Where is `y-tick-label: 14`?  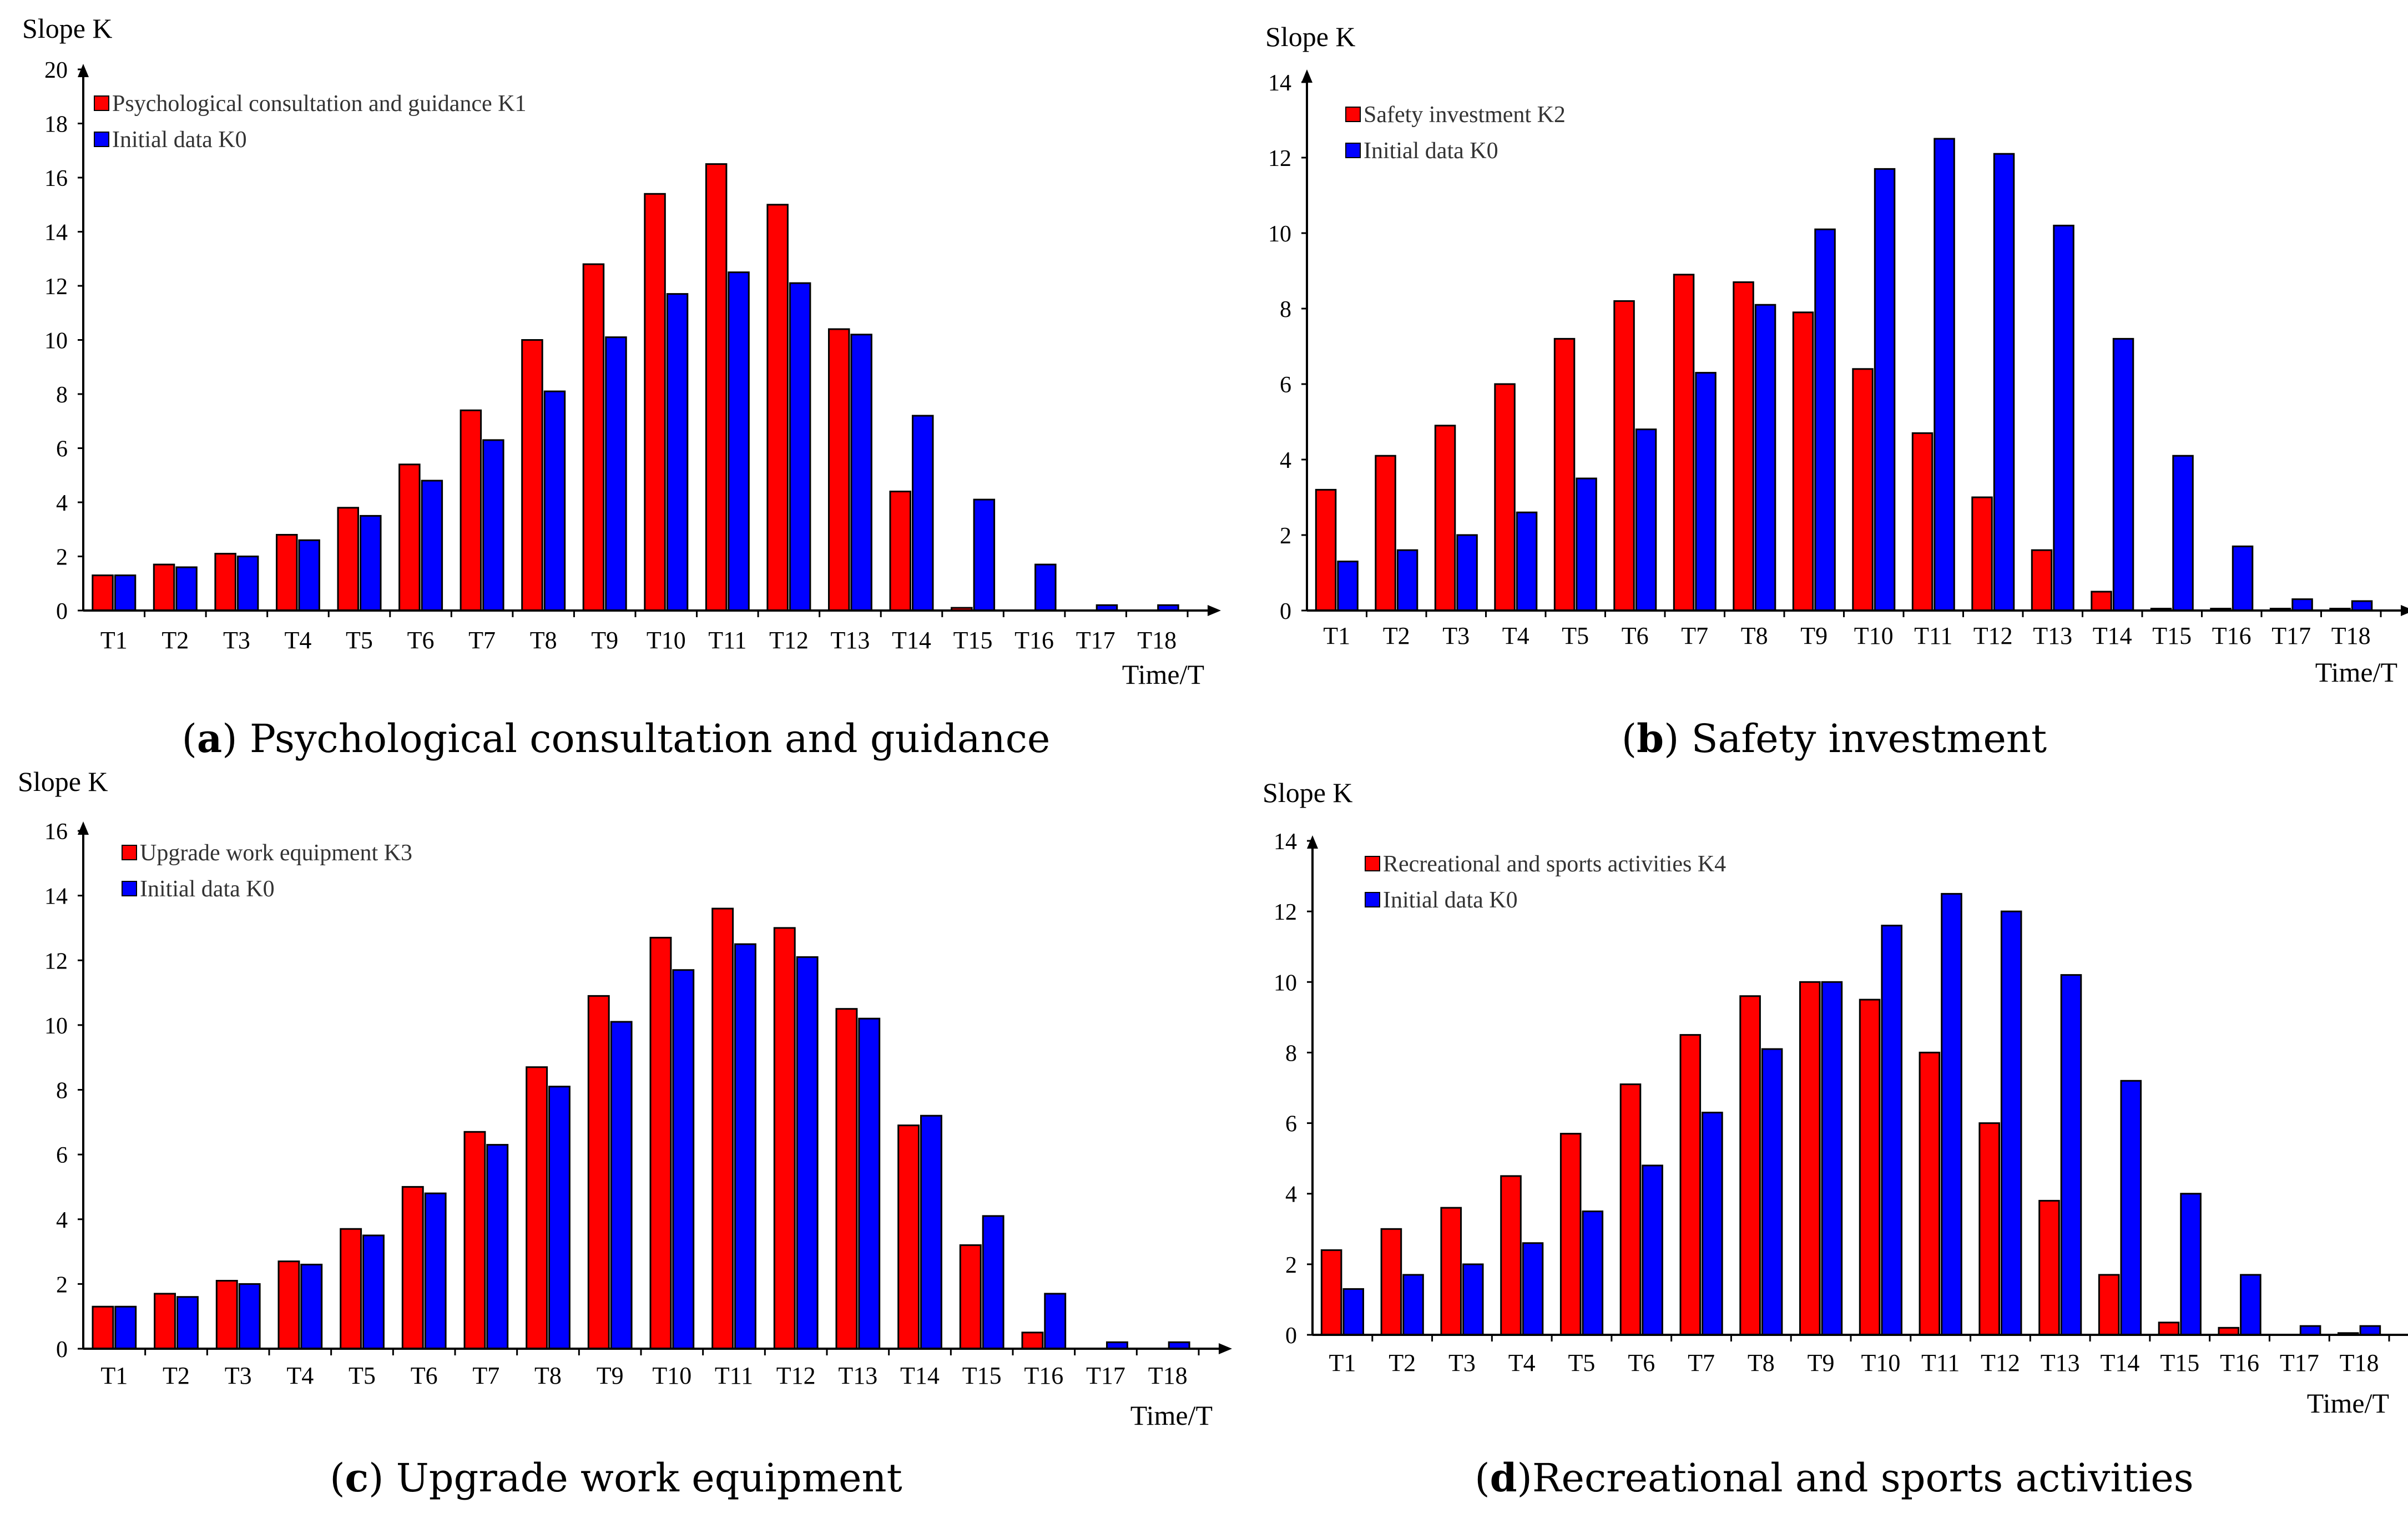 y-tick-label: 14 is located at coordinates (56, 897).